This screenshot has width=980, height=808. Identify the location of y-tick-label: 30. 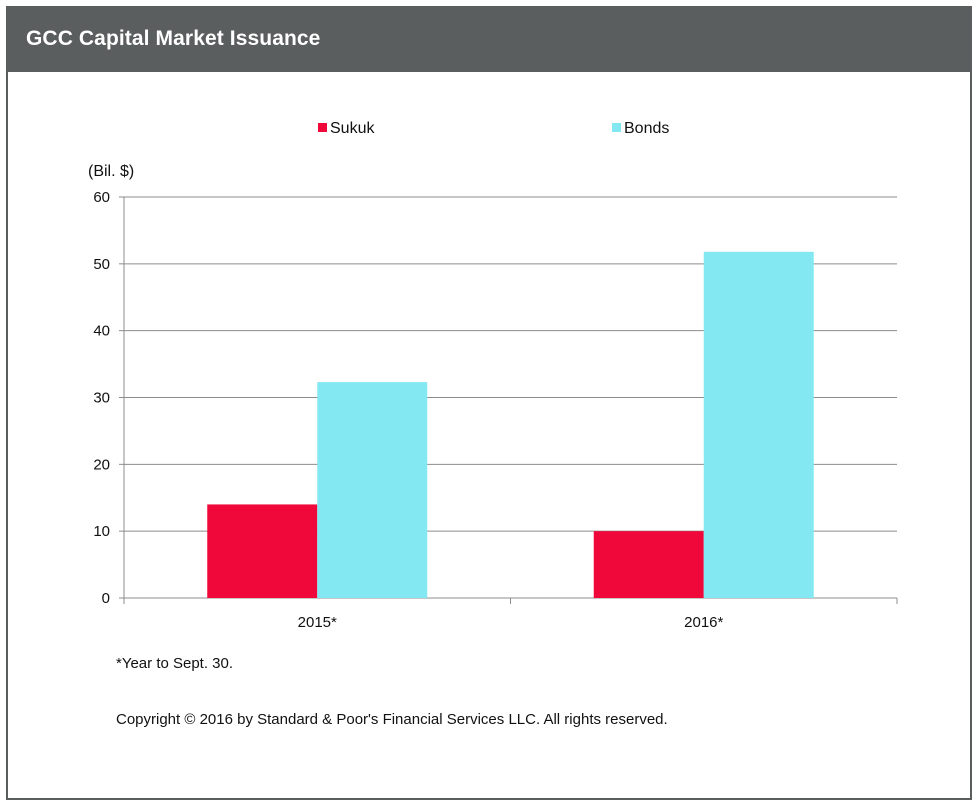
(101, 398).